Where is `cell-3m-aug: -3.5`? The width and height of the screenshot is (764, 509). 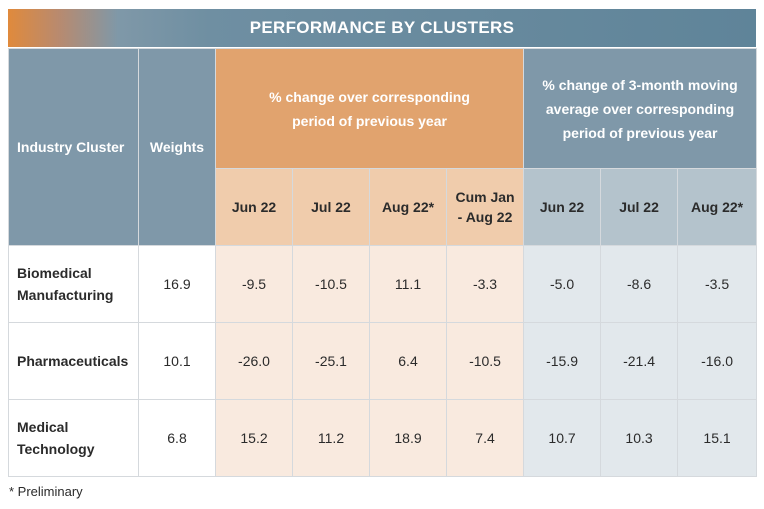 cell-3m-aug: -3.5 is located at coordinates (717, 284).